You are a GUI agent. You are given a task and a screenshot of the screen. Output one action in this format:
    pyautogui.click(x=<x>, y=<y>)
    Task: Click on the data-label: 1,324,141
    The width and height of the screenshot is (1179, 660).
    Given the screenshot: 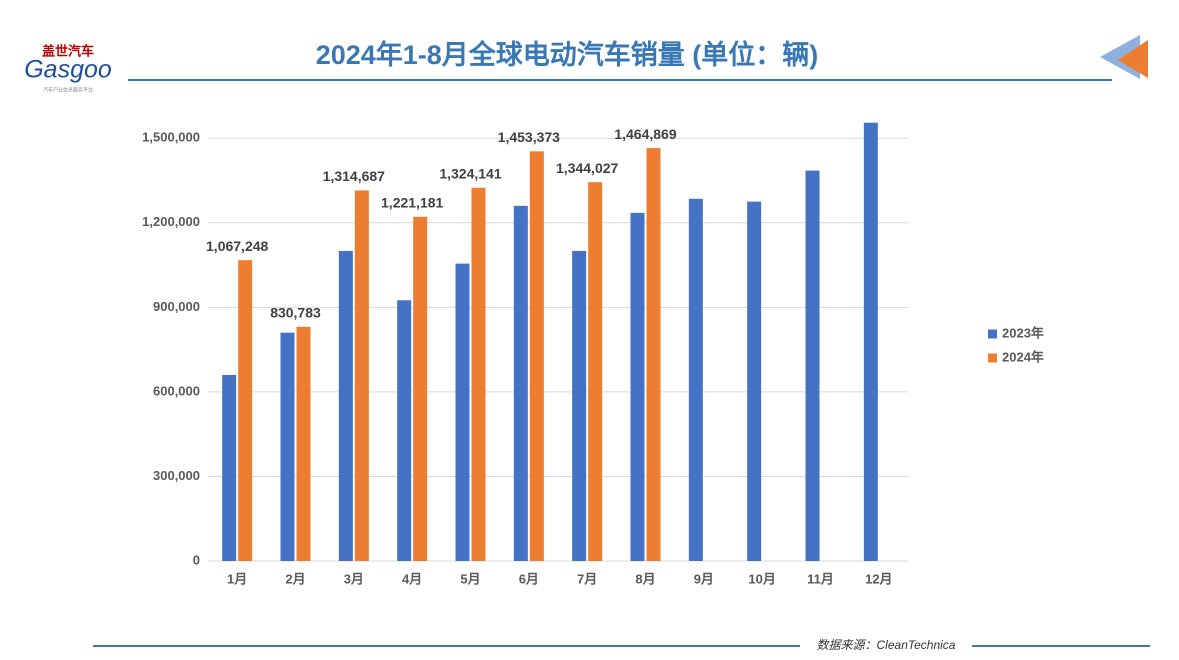 What is the action you would take?
    pyautogui.click(x=470, y=173)
    